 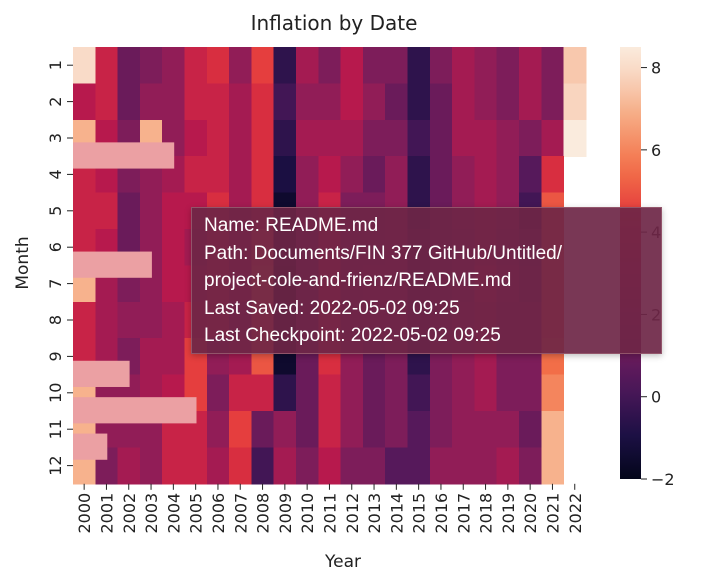 I want to click on tooltip-name: Name: README.md, so click(x=291, y=225).